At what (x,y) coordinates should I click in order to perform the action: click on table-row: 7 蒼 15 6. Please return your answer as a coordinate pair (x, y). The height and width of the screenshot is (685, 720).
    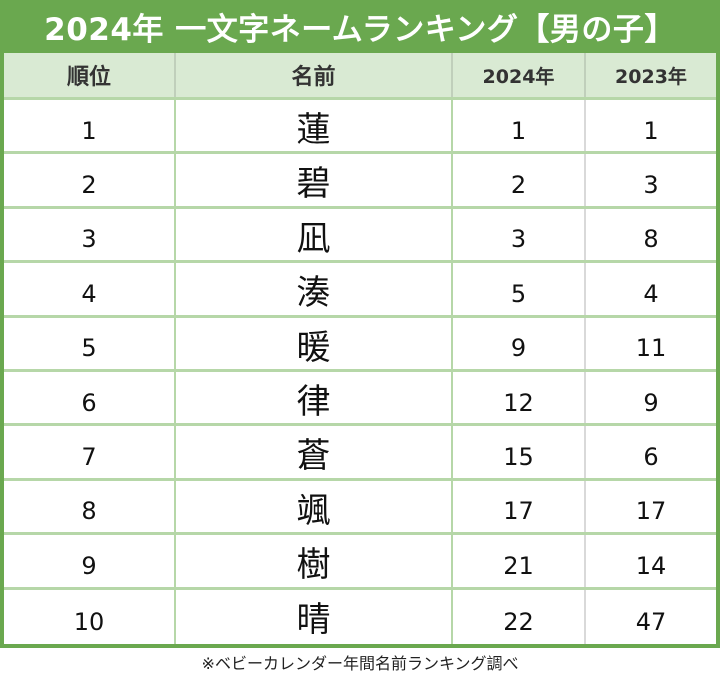
    Looking at the image, I should click on (360, 453).